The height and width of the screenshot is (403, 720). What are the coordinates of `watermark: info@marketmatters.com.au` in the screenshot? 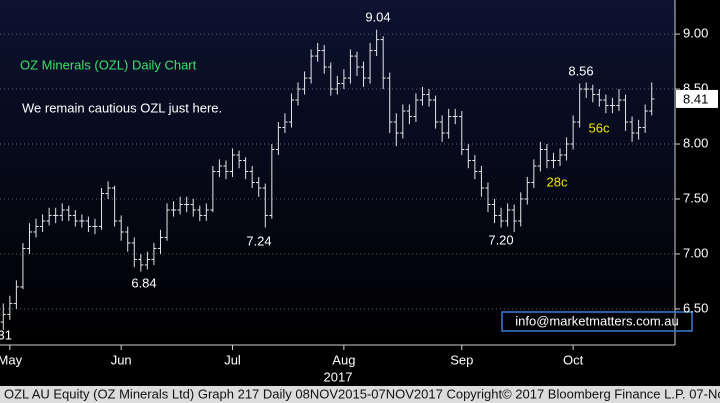 It's located at (596, 320).